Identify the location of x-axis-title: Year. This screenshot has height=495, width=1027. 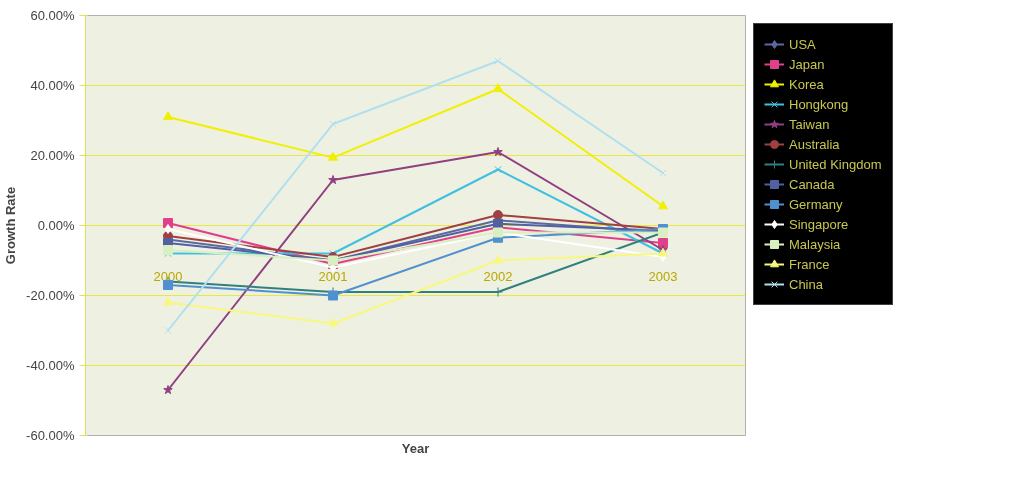
(415, 448).